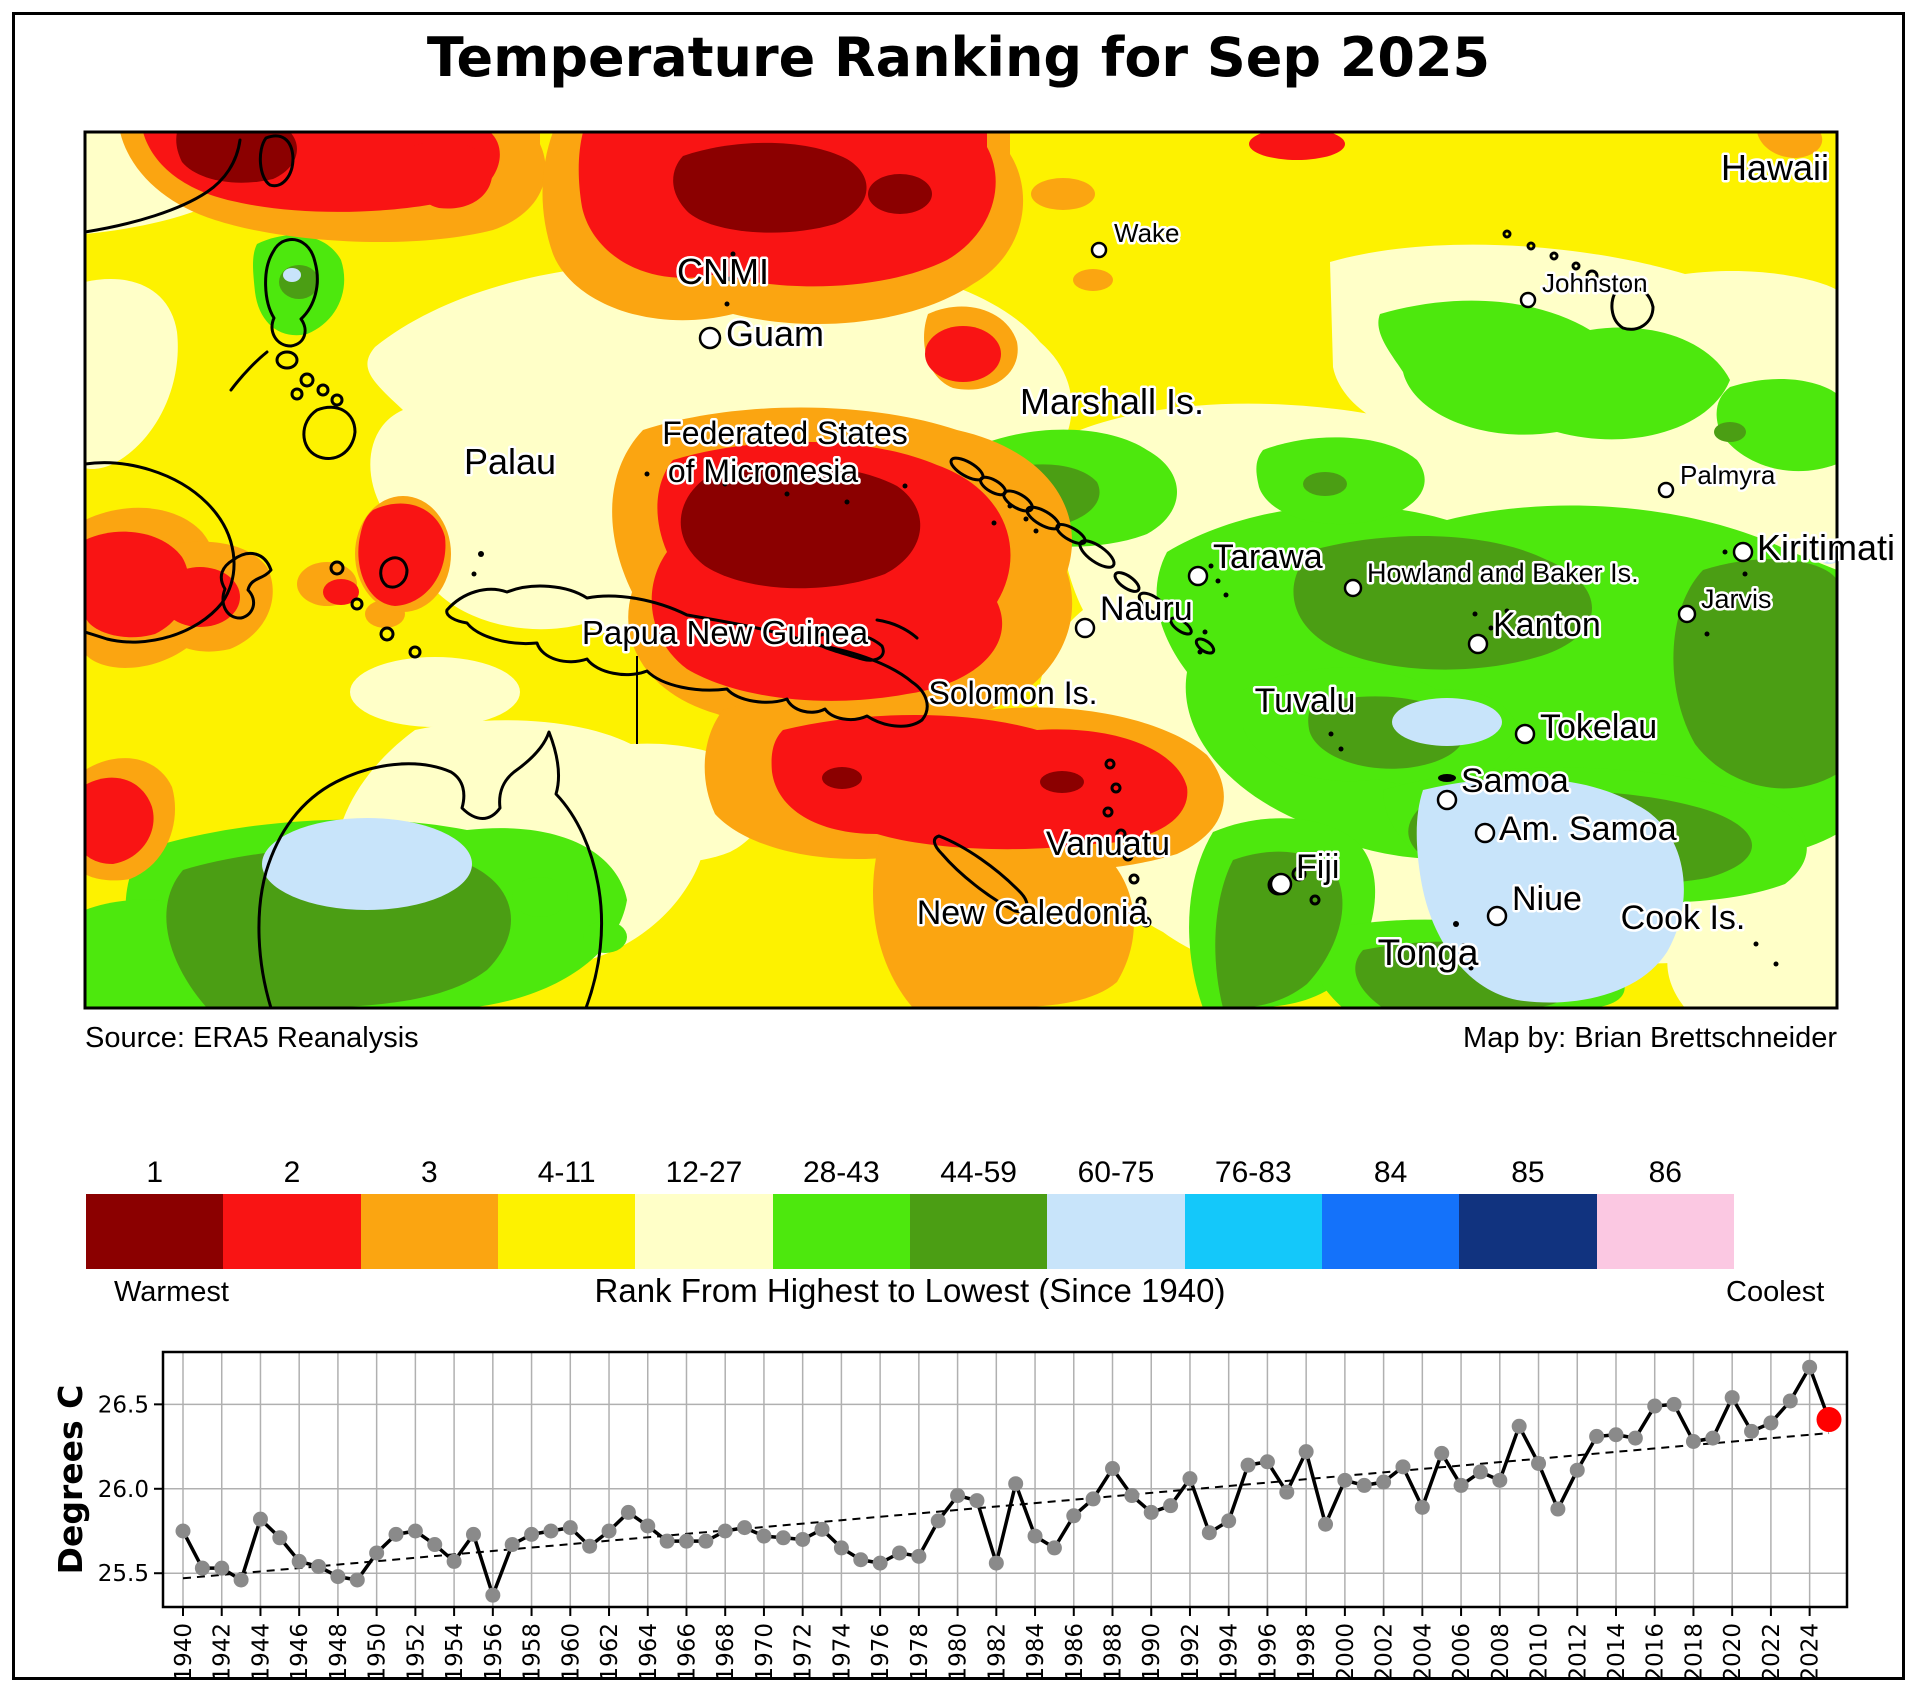 The height and width of the screenshot is (1692, 1917). What do you see at coordinates (1501, 1652) in the screenshot?
I see `x-tick-label: 2008` at bounding box center [1501, 1652].